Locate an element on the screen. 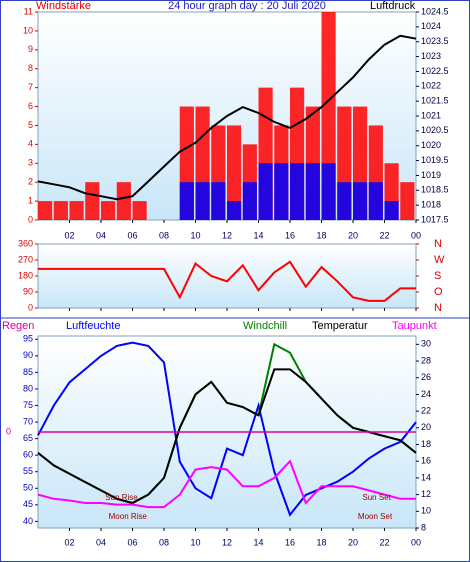 The height and width of the screenshot is (562, 470). y2-tick-label: 1024.5 is located at coordinates (435, 11).